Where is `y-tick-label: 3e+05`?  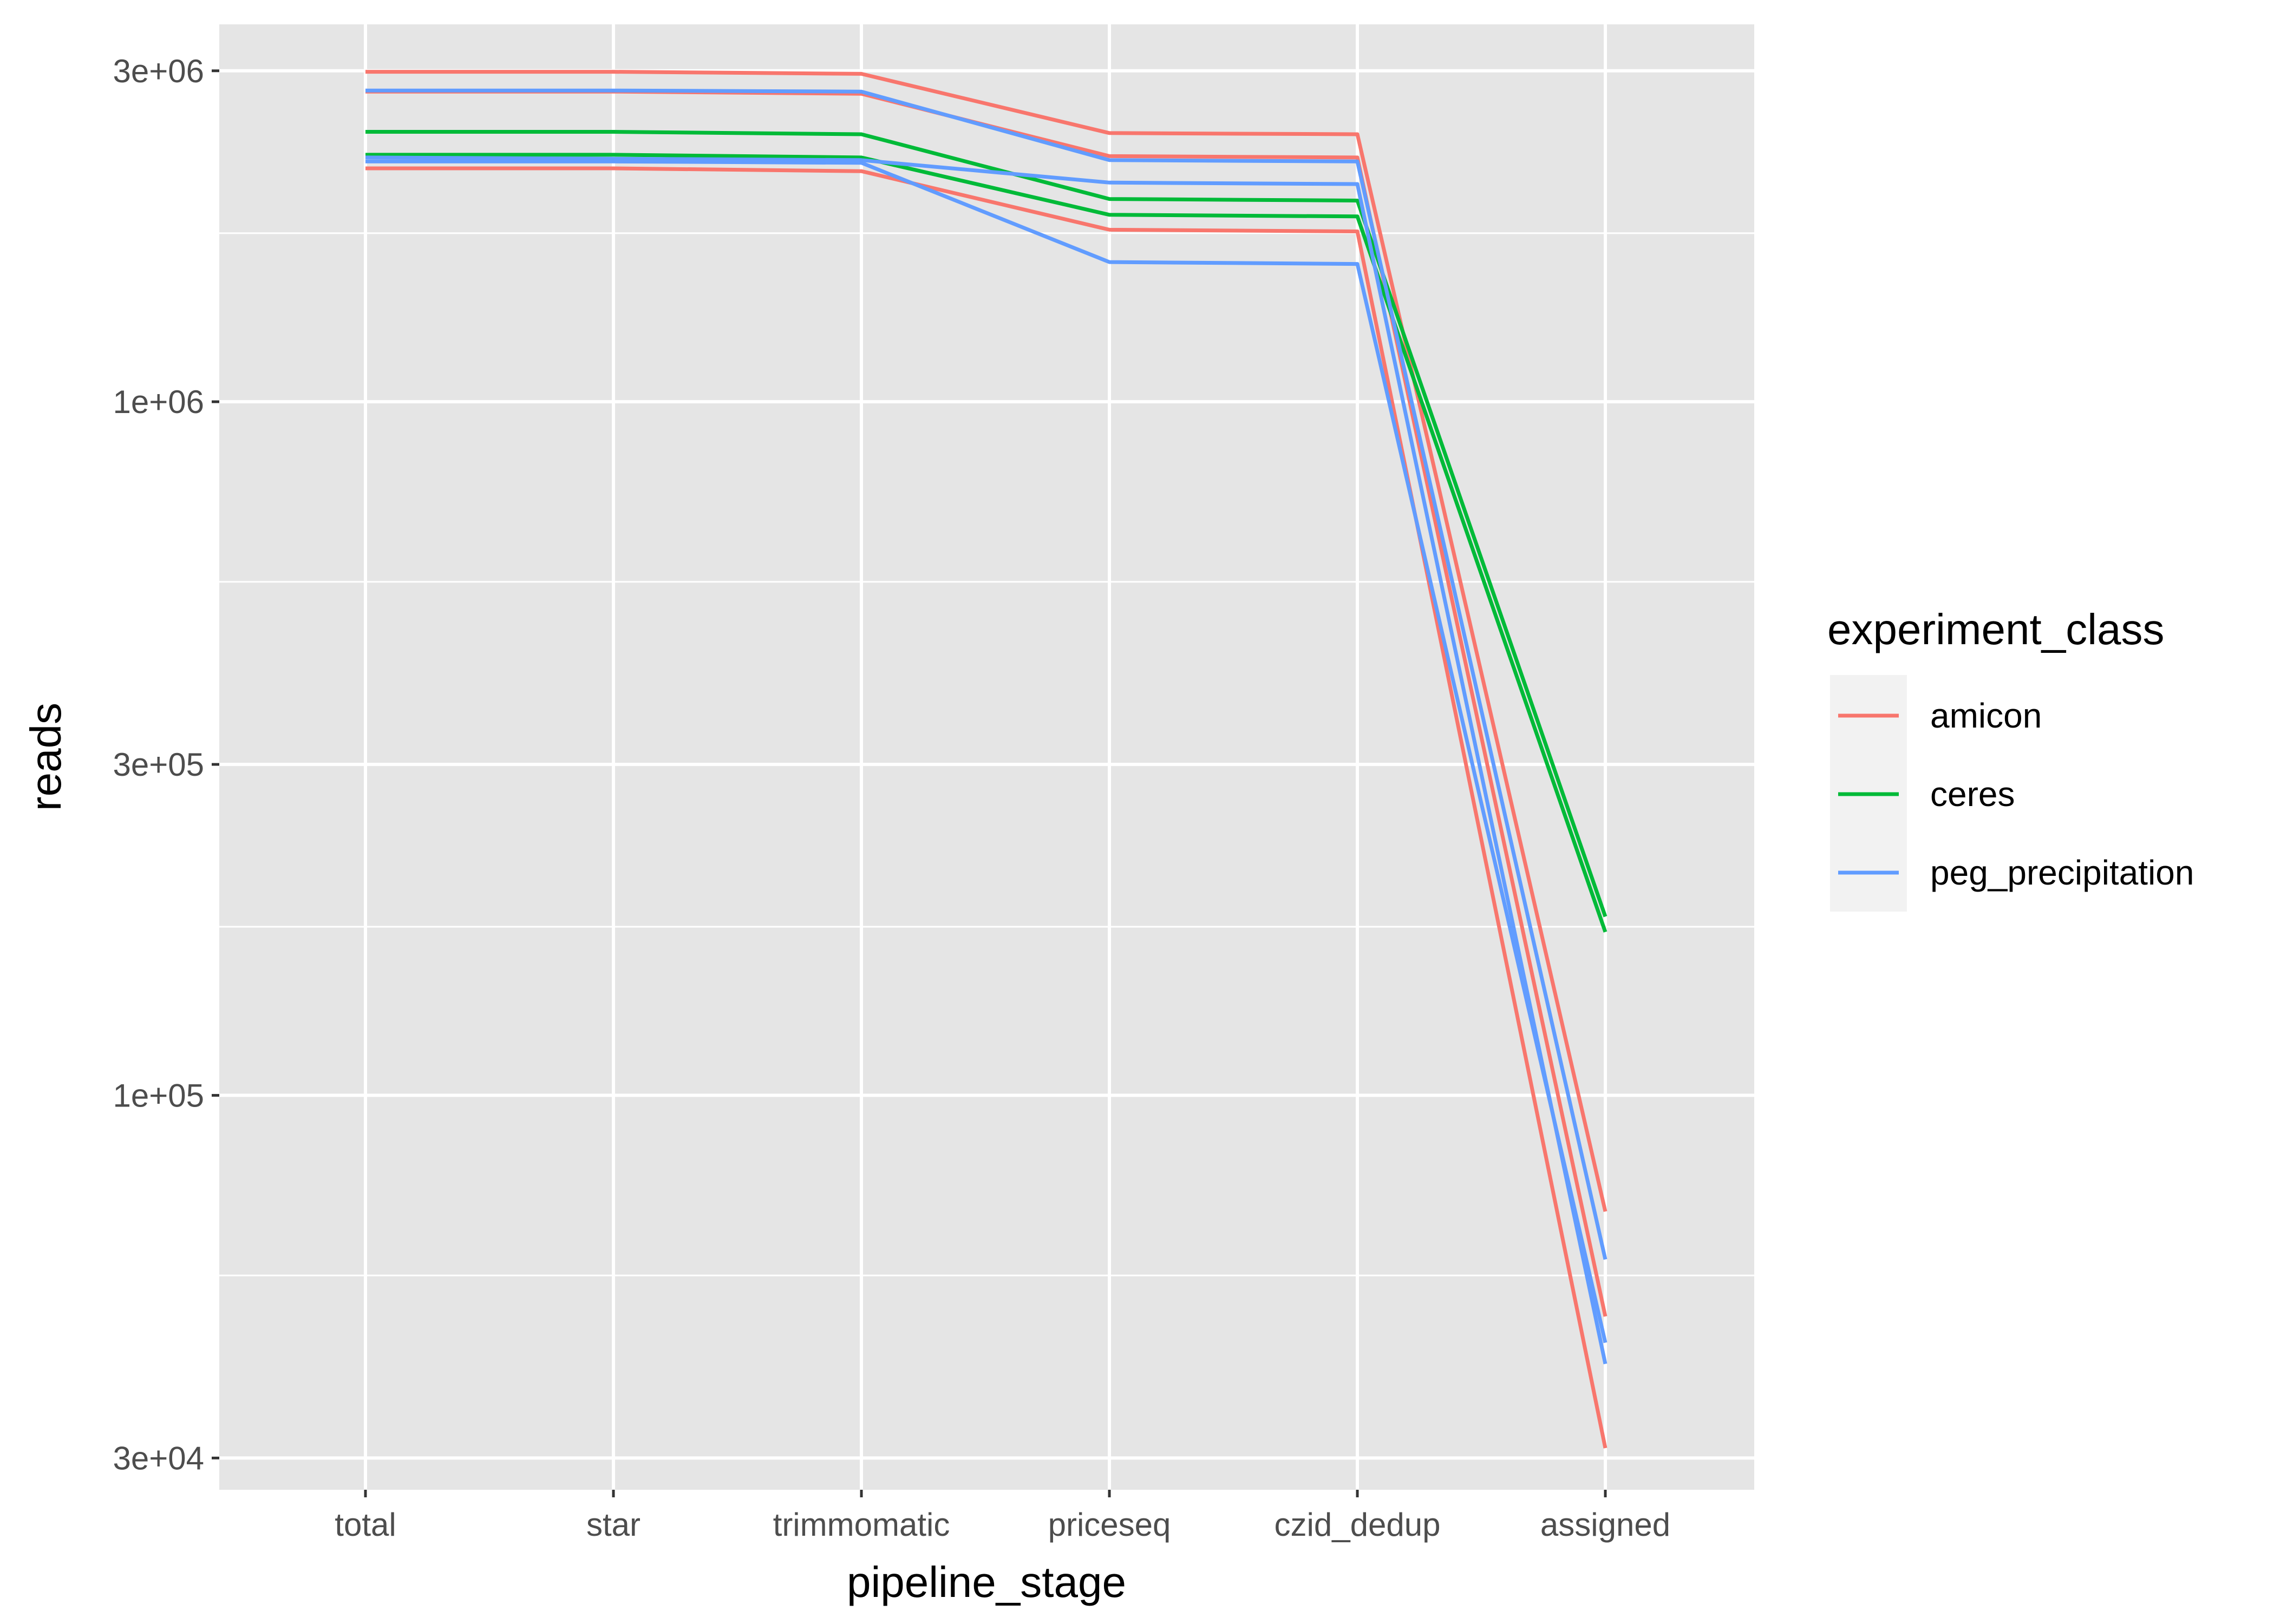
y-tick-label: 3e+05 is located at coordinates (159, 764).